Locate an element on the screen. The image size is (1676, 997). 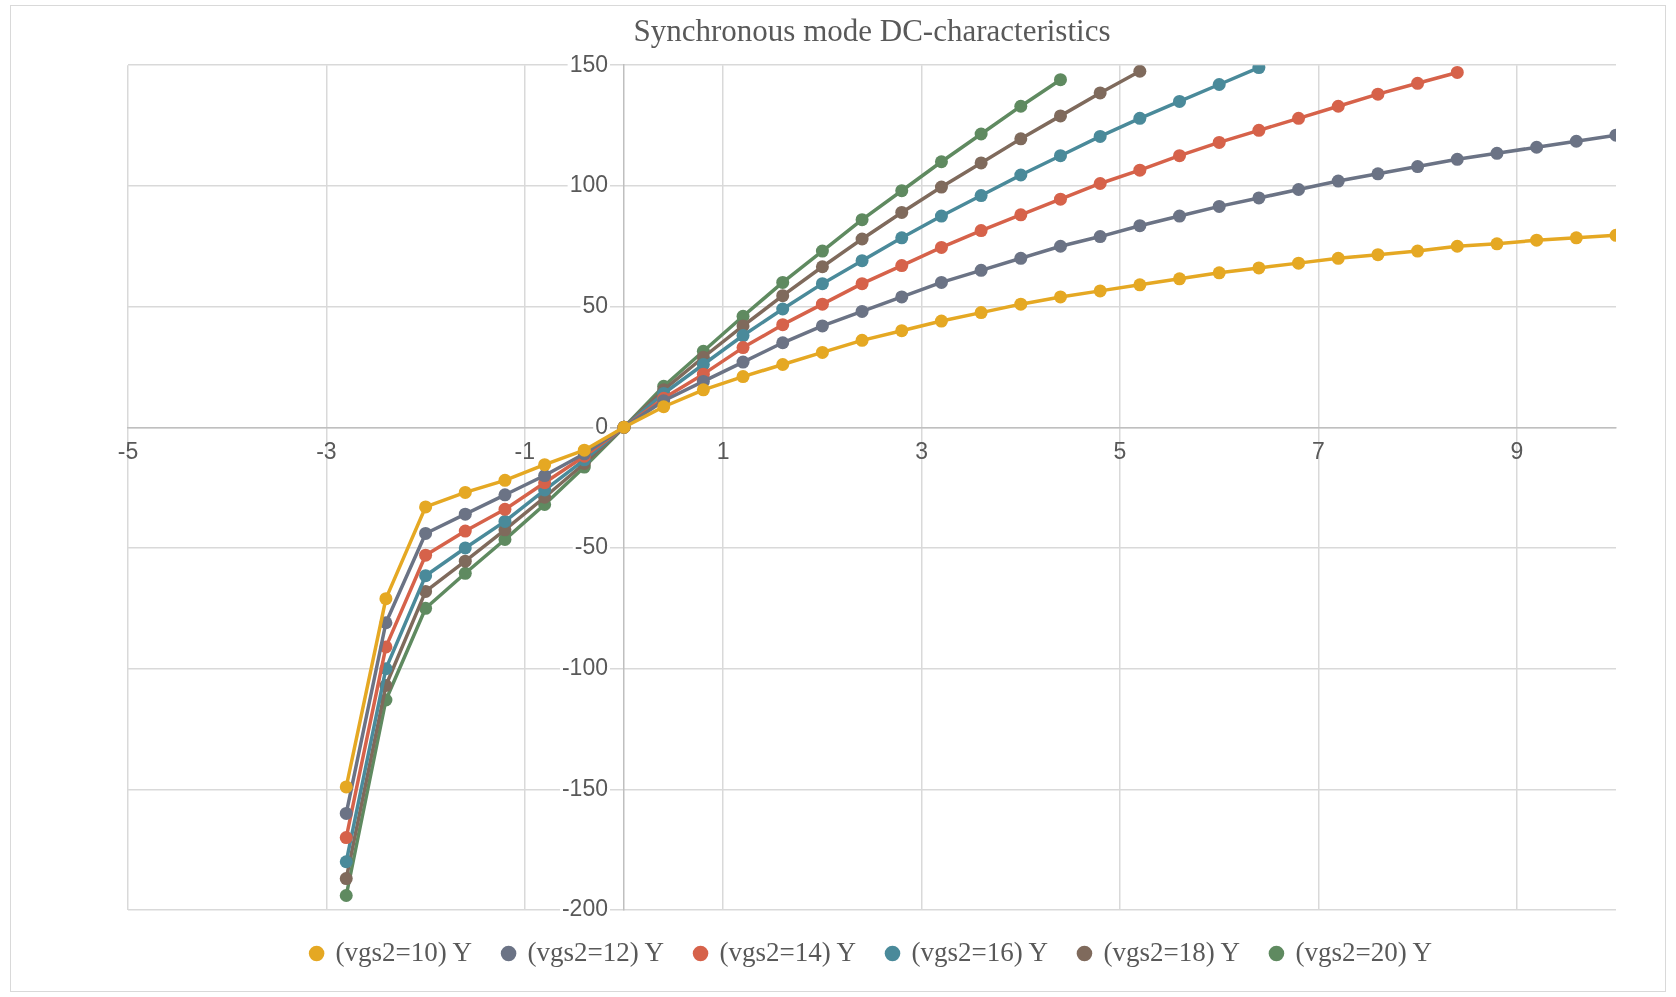
x-tick-label: -5 is located at coordinates (128, 451).